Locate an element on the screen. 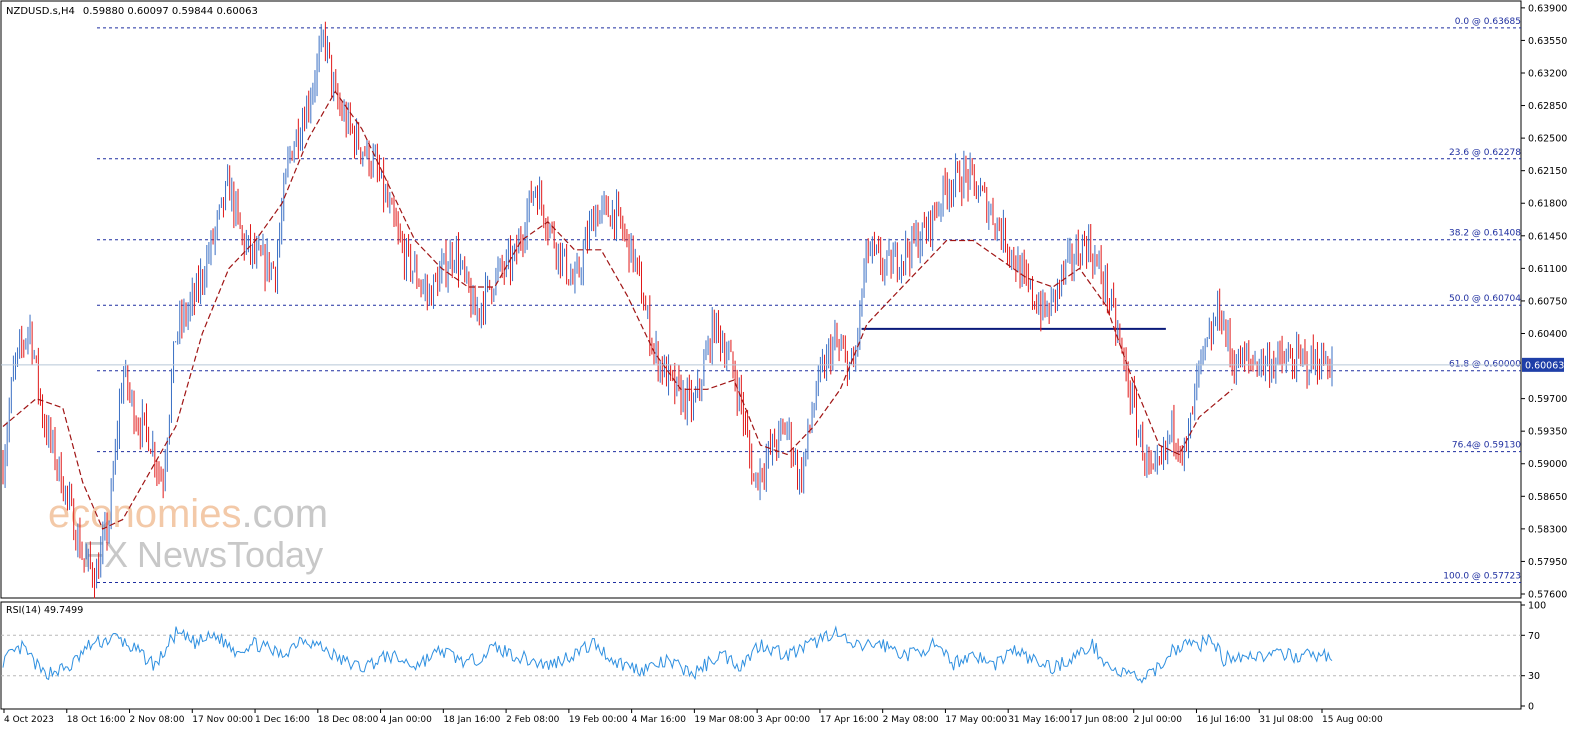  x-tick-label: 17 Apr 16:00 is located at coordinates (849, 720).